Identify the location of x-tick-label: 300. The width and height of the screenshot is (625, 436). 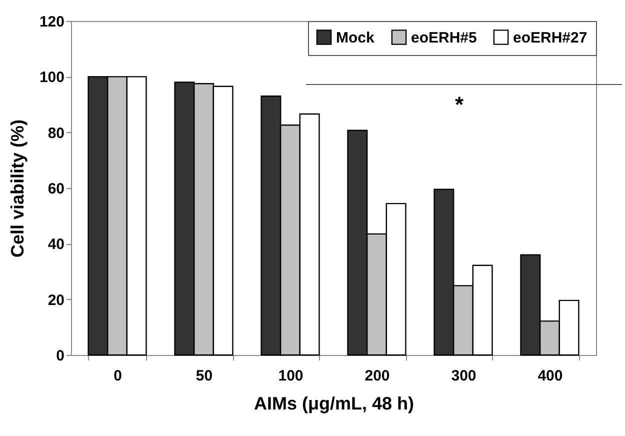
(463, 376).